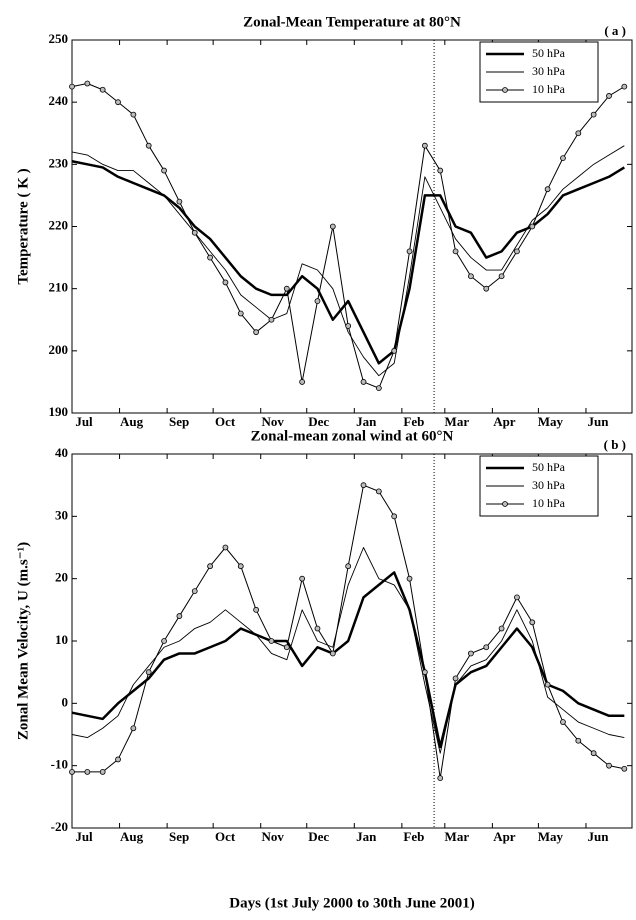 The width and height of the screenshot is (636, 920). I want to click on y-tick-label: 40, so click(61, 452).